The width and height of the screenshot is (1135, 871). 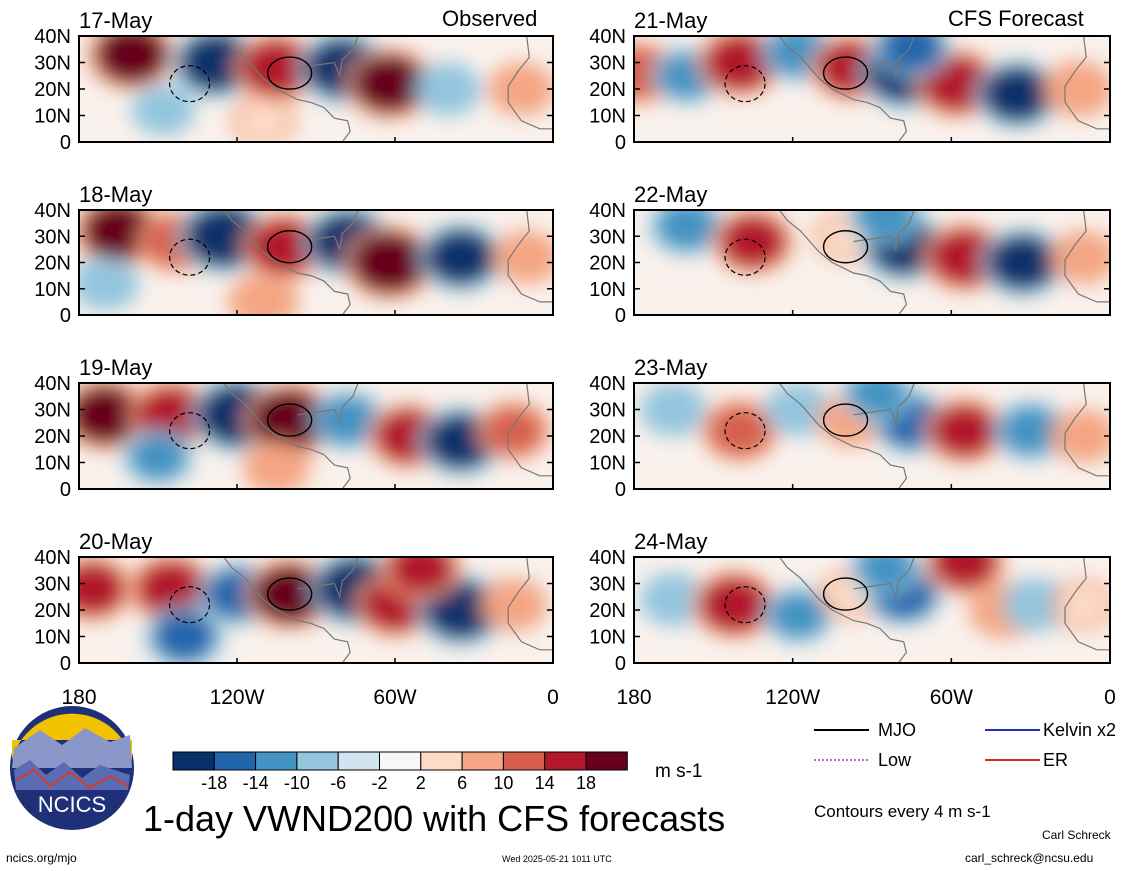 I want to click on forecast-header: CFS Forecast, so click(x=1016, y=18).